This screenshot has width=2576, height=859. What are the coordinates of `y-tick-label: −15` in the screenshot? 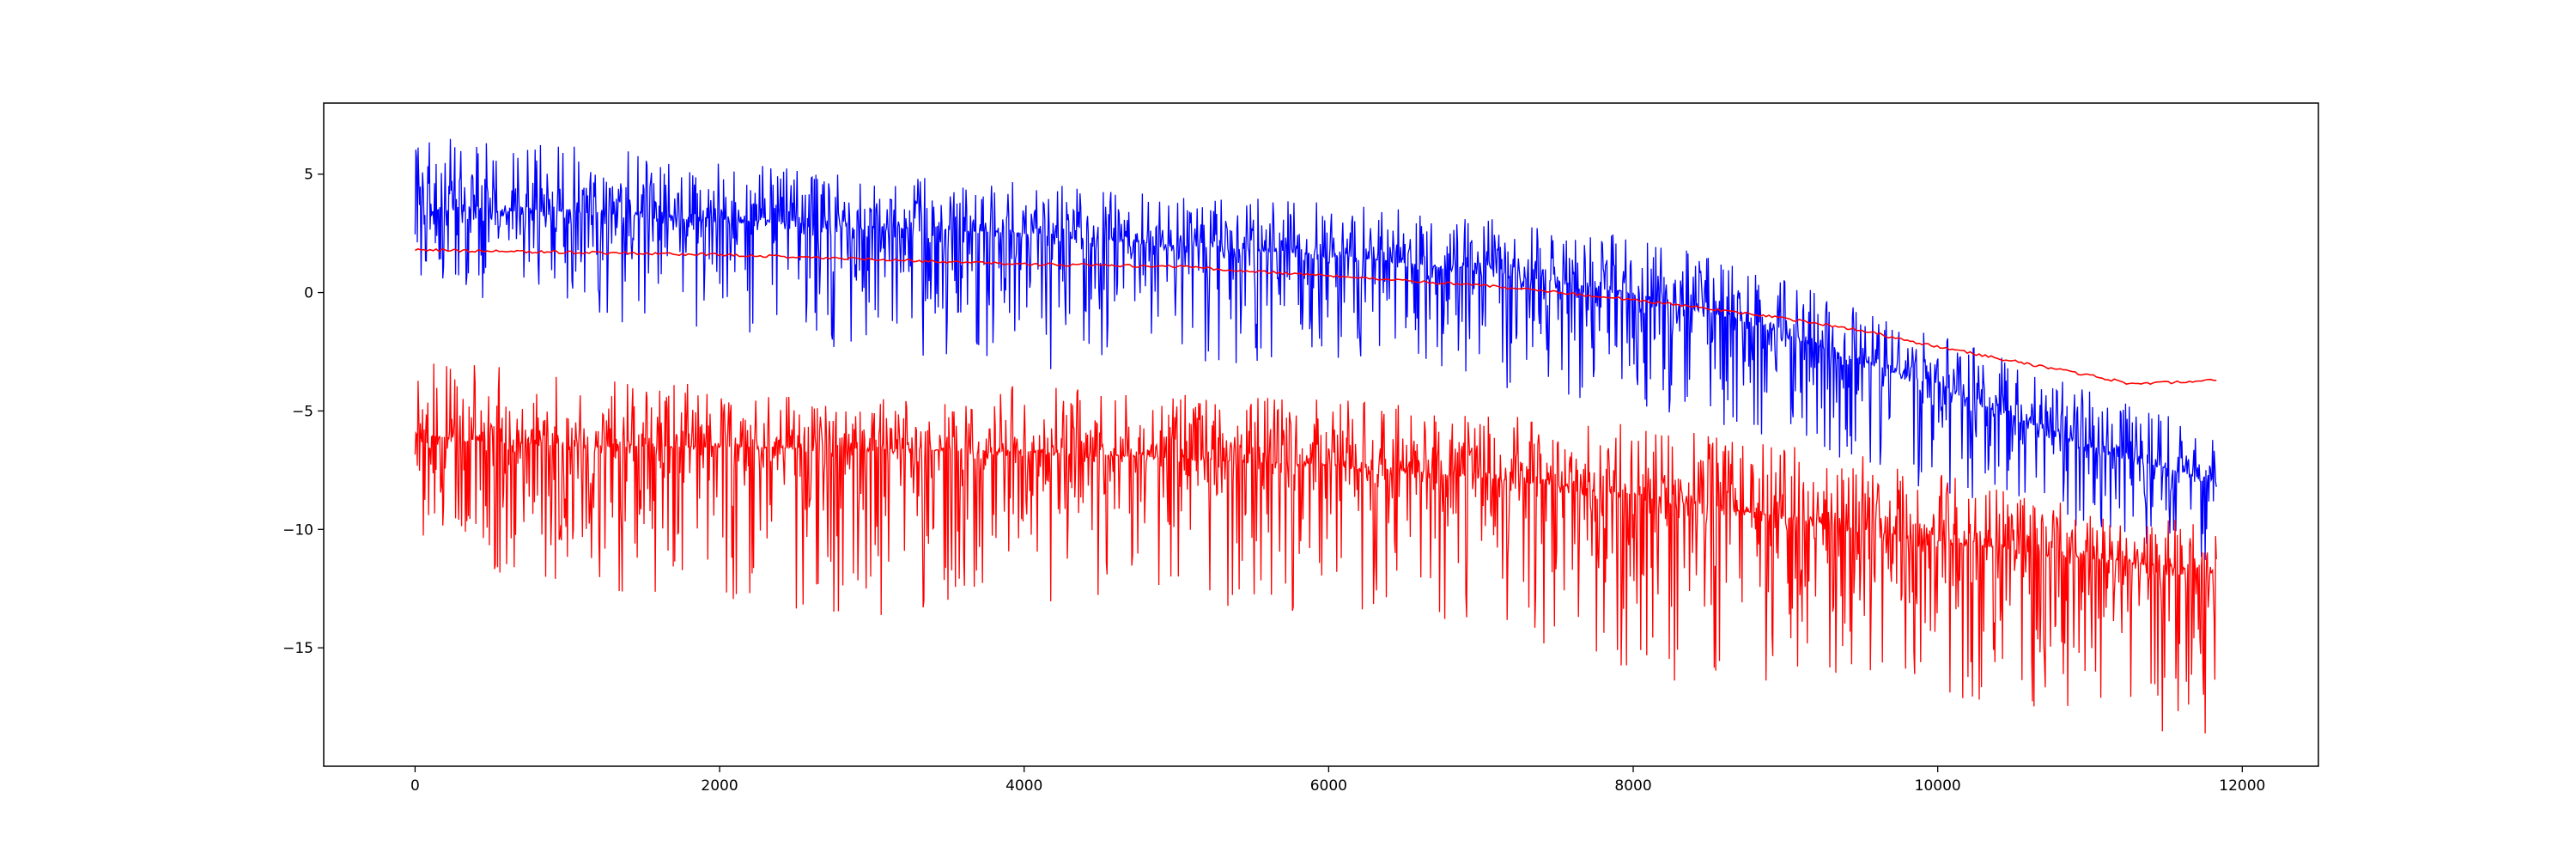 It's located at (298, 648).